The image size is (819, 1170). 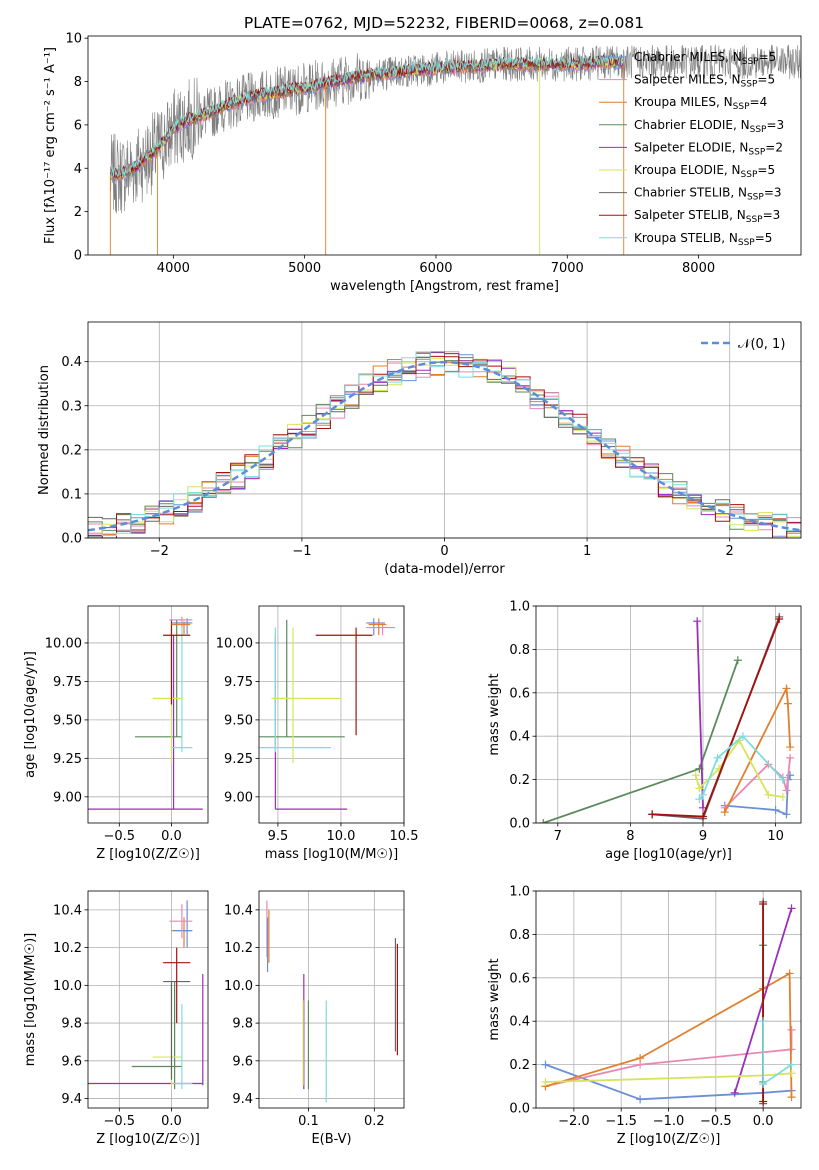 What do you see at coordinates (668, 854) in the screenshot?
I see `x-axis-label: age [log10(age/yr)]` at bounding box center [668, 854].